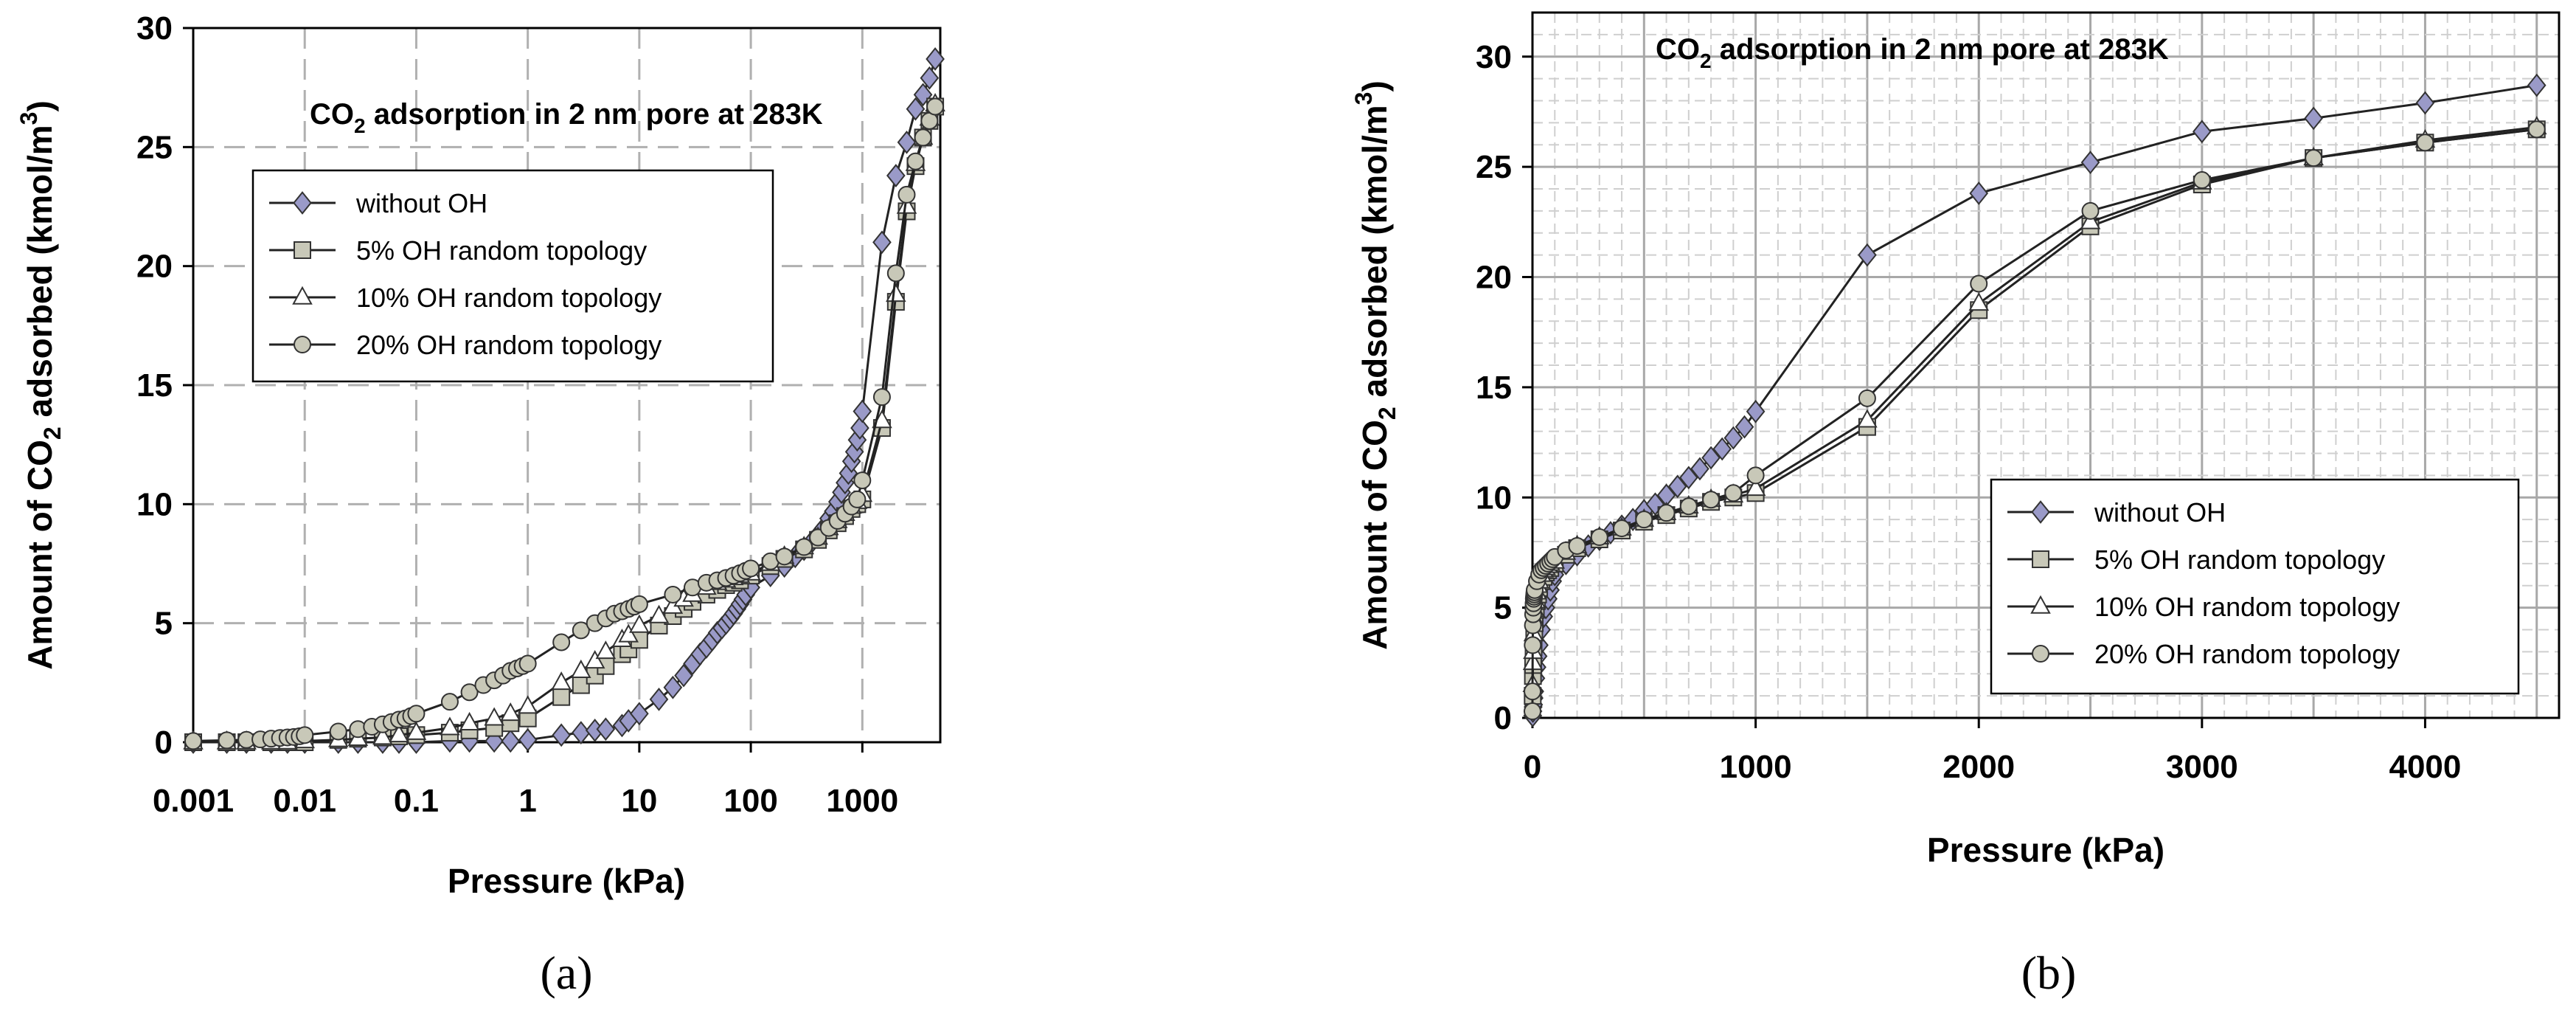 The height and width of the screenshot is (1013, 2576). What do you see at coordinates (1494, 57) in the screenshot?
I see `y-tick-label: 30` at bounding box center [1494, 57].